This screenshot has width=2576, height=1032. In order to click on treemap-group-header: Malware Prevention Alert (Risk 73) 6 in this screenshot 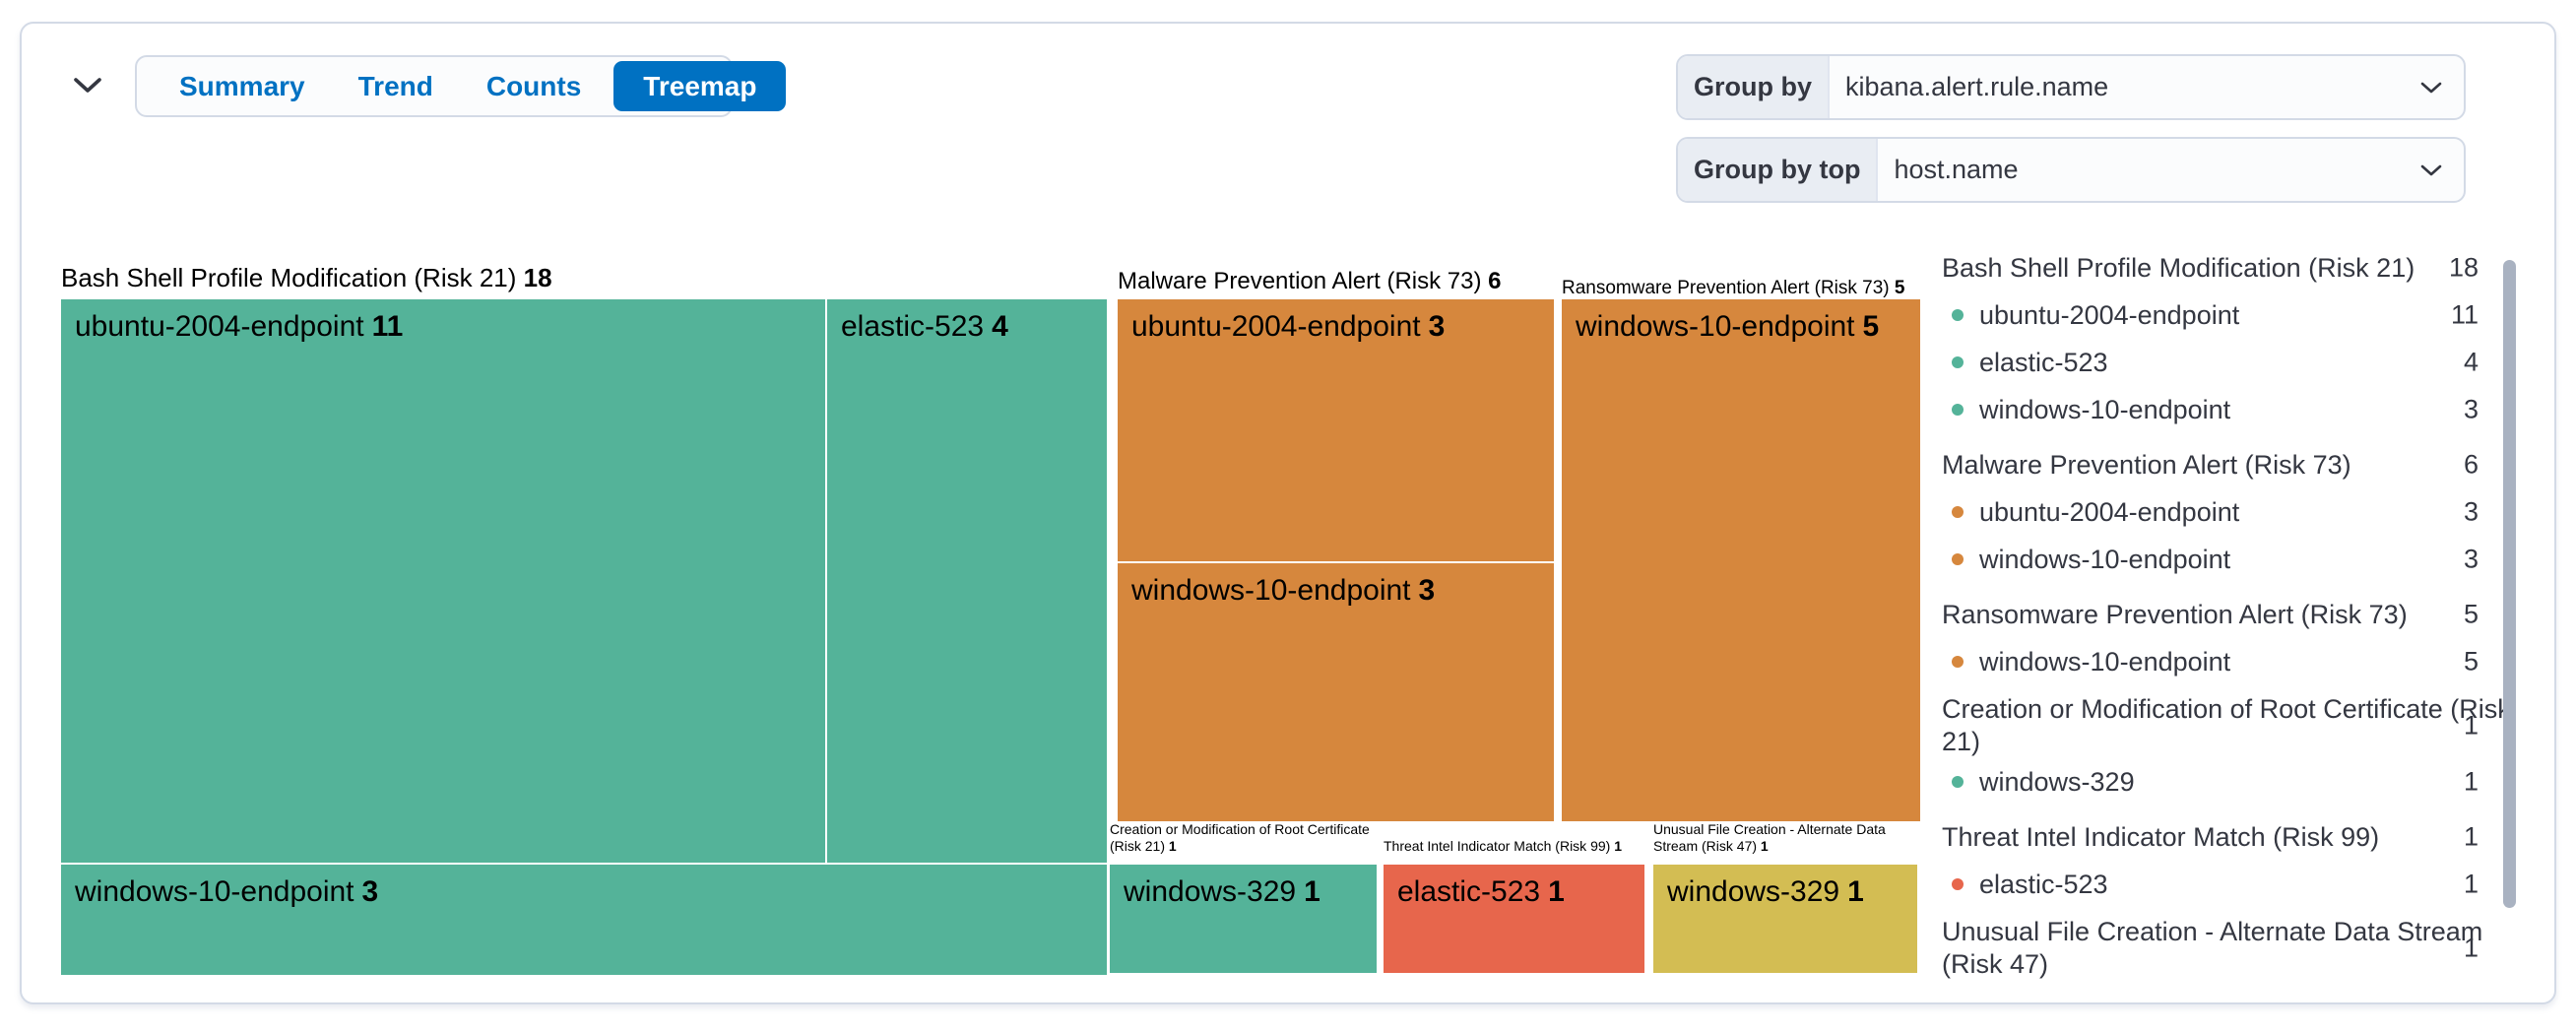, I will do `click(1310, 281)`.